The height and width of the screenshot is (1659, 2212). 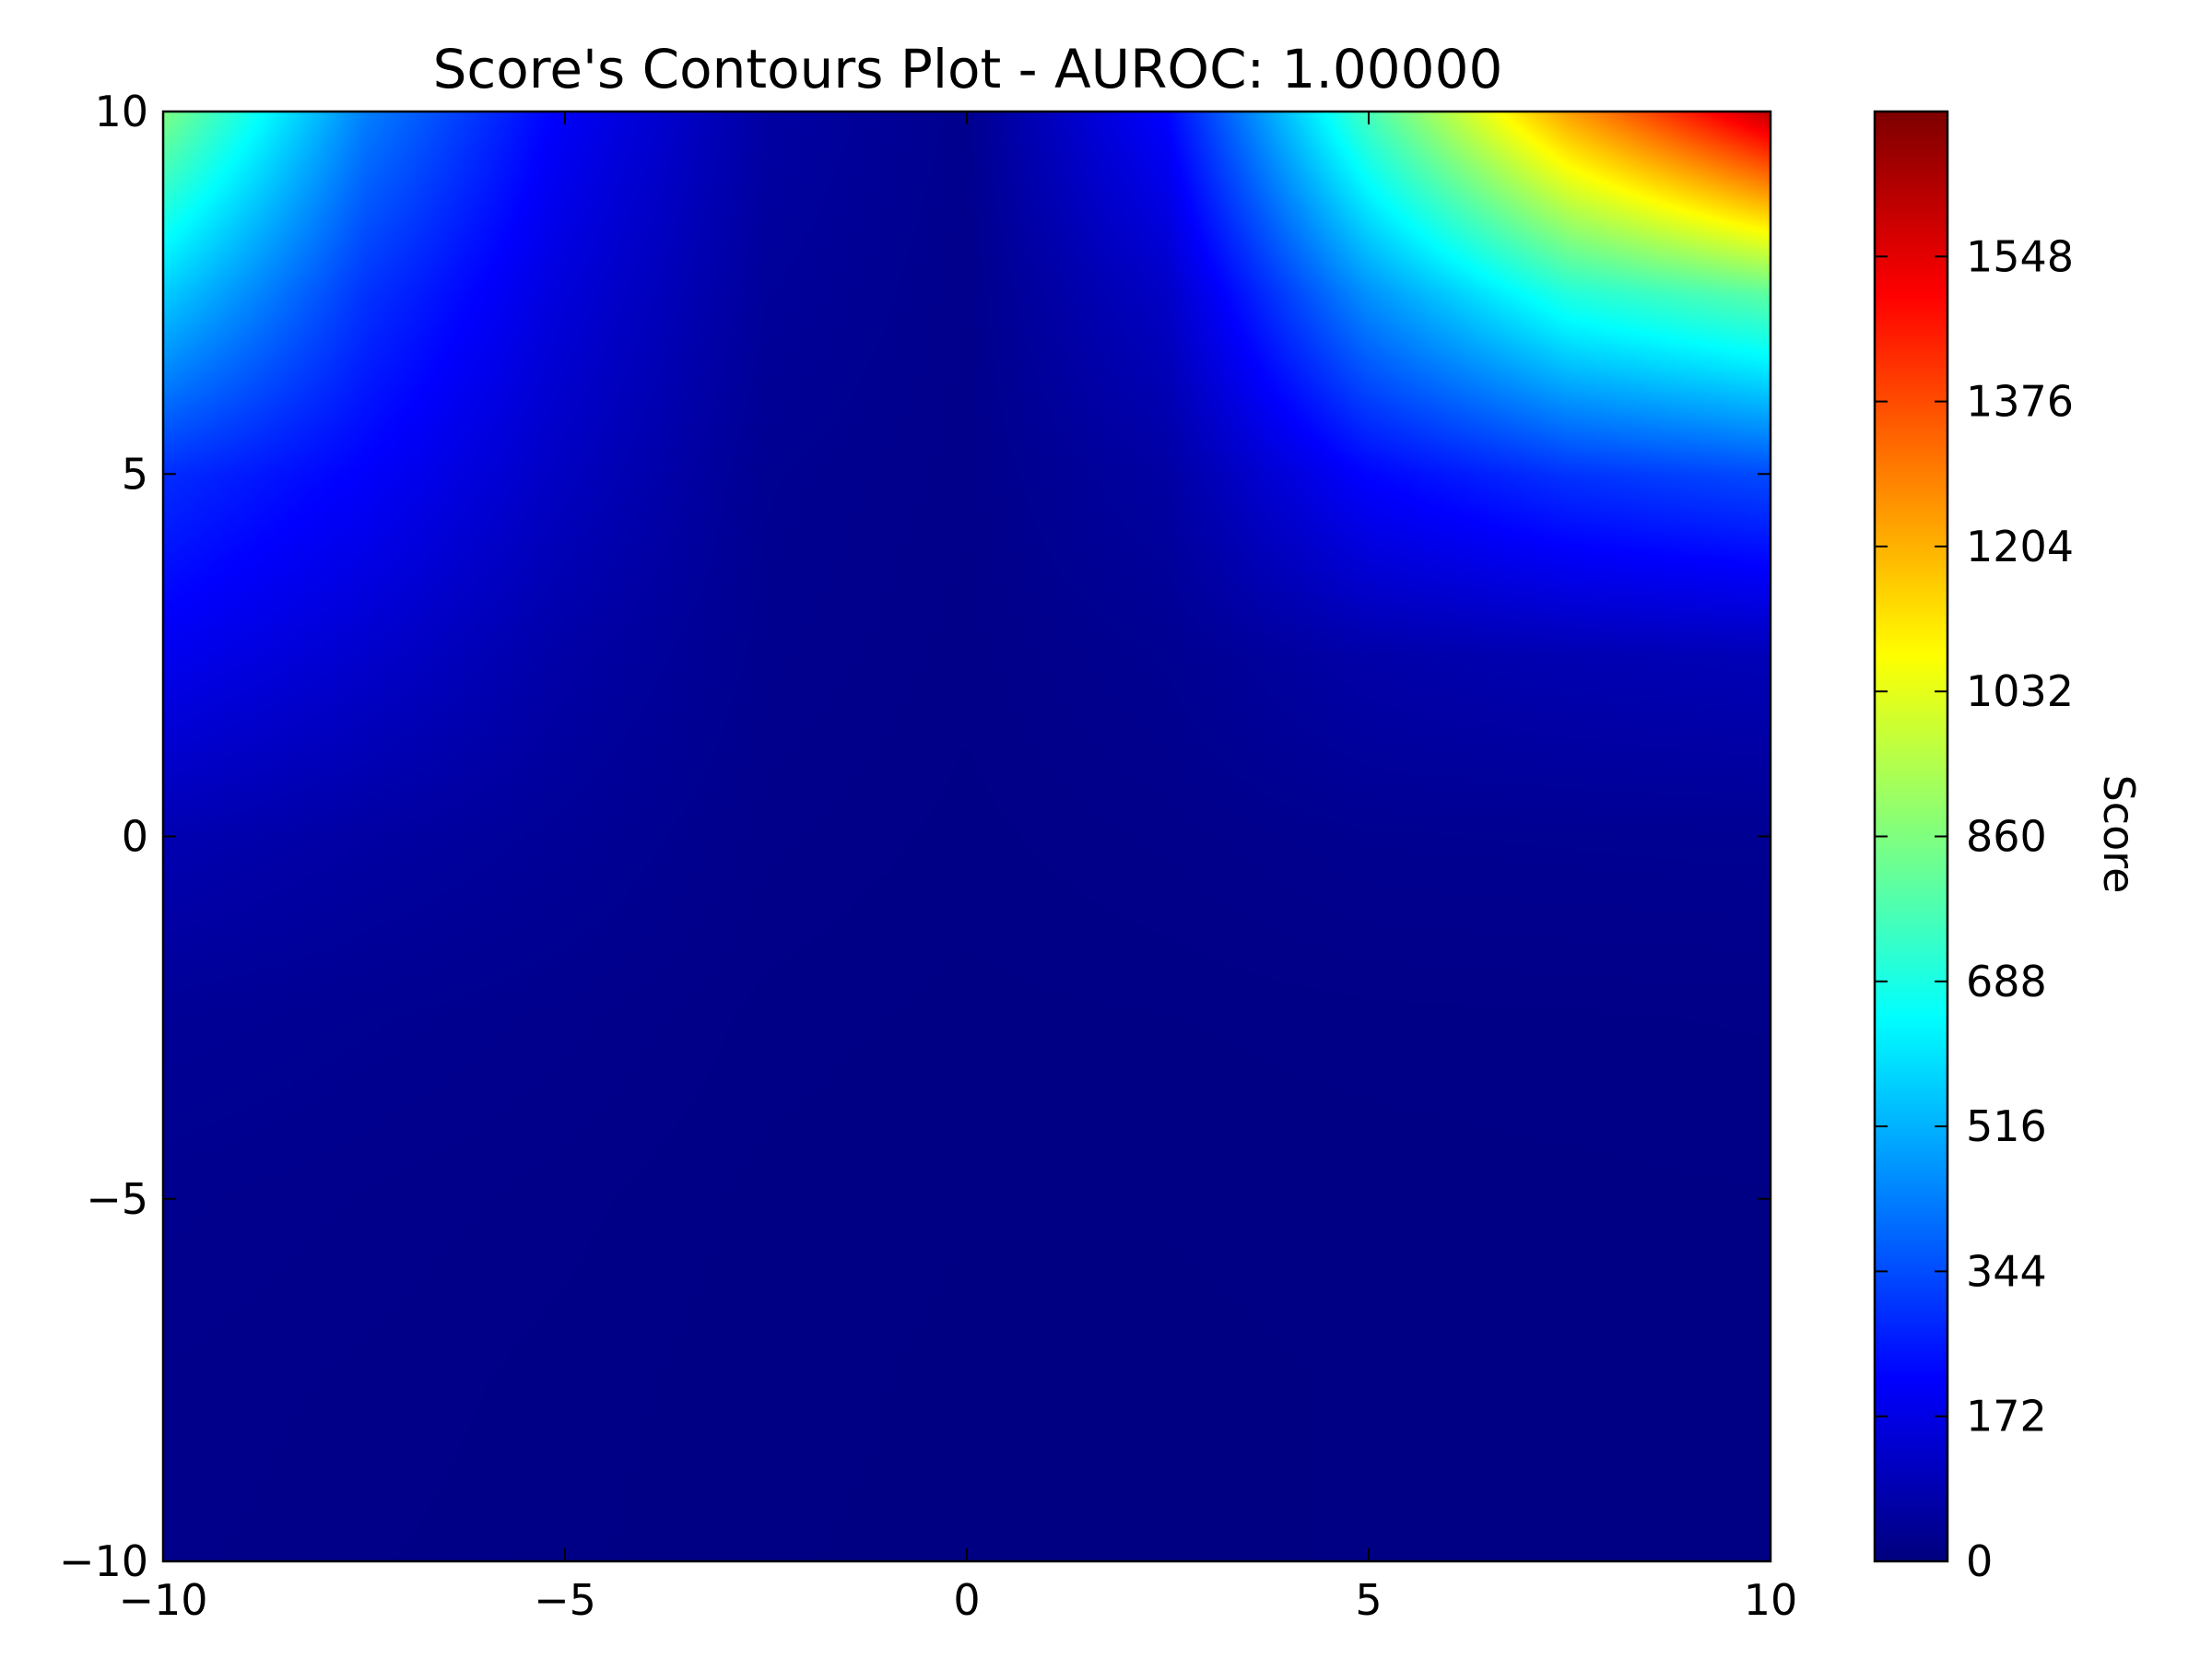 I want to click on y-tick-label: 5, so click(x=135, y=474).